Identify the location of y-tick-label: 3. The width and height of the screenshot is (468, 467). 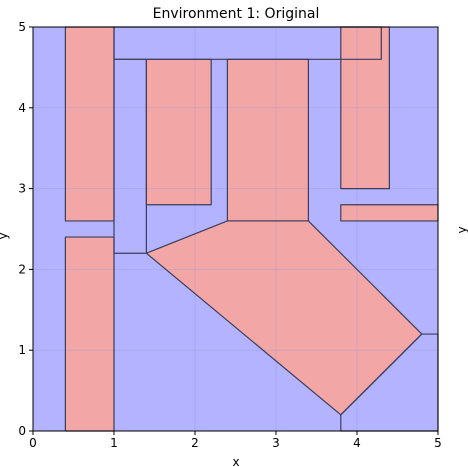
(22, 189).